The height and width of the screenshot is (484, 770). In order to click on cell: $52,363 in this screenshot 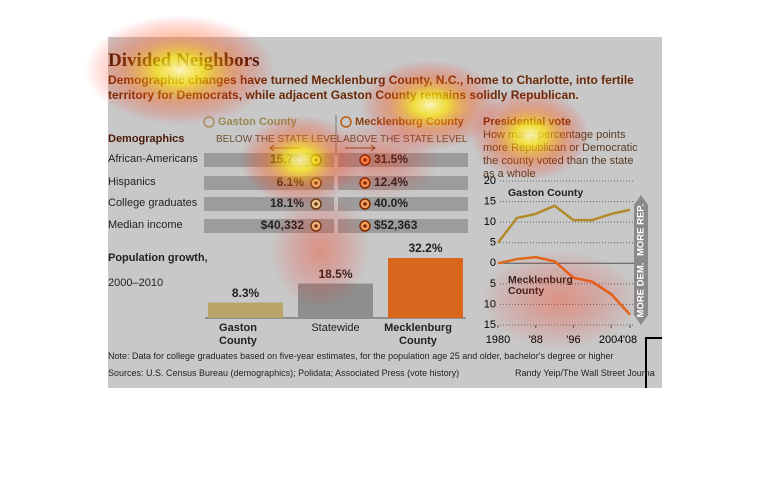, I will do `click(396, 225)`.